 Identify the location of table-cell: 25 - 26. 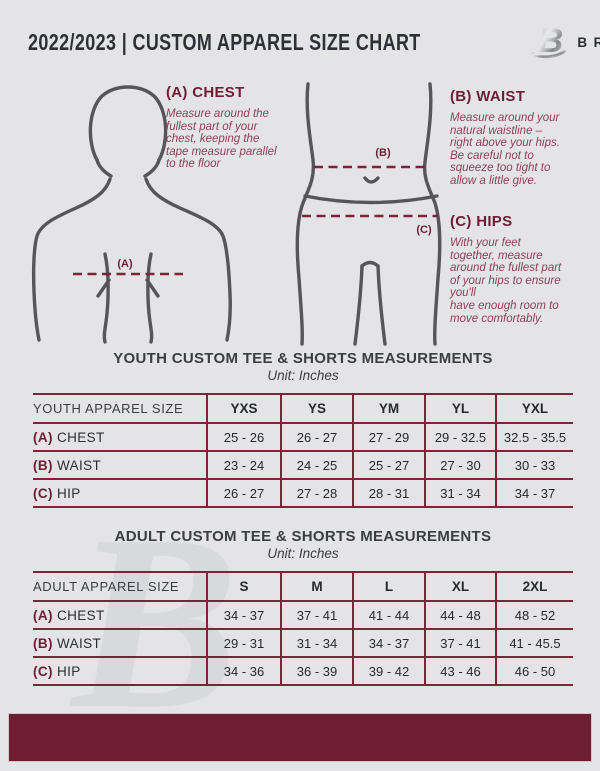
(243, 436).